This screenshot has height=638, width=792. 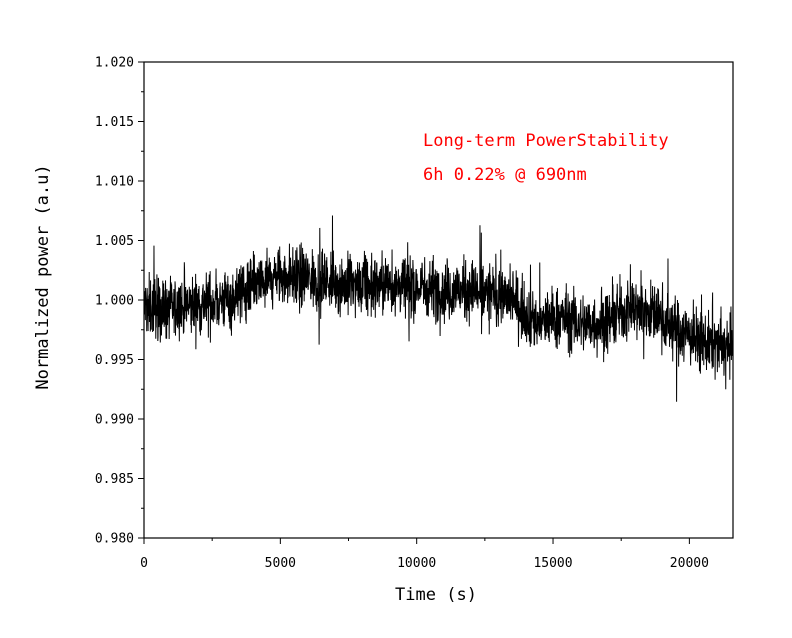 I want to click on x-tick-label: 15000, so click(x=552, y=563).